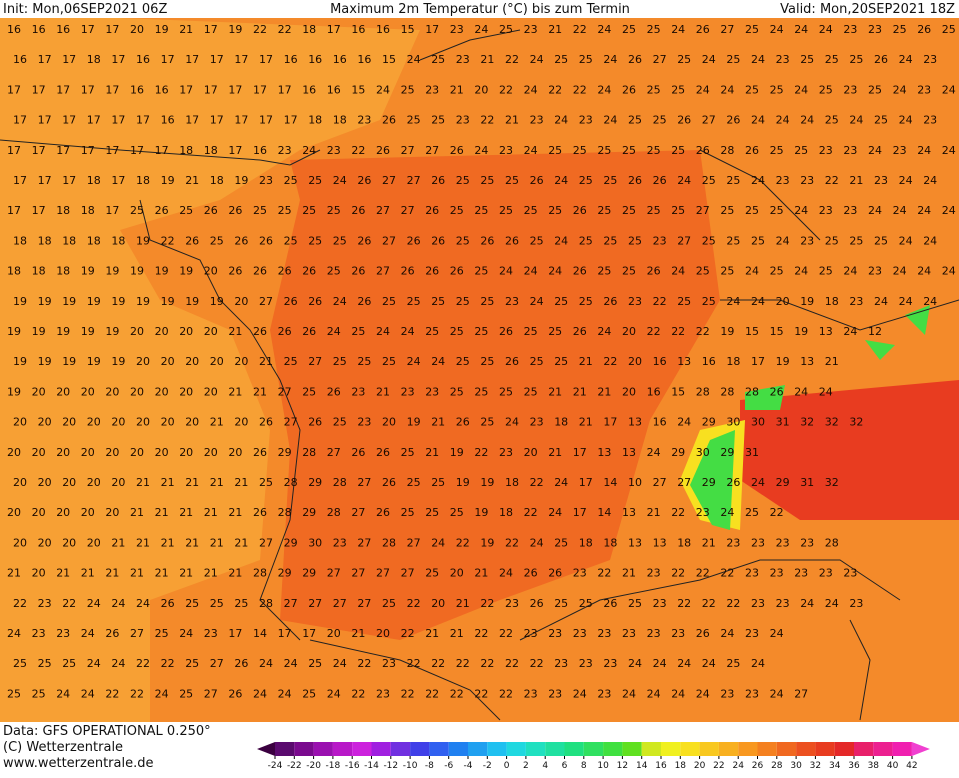 Image resolution: width=959 pixels, height=778 pixels. Describe the element at coordinates (545, 766) in the screenshot. I see `colorbar-label: 4` at that location.